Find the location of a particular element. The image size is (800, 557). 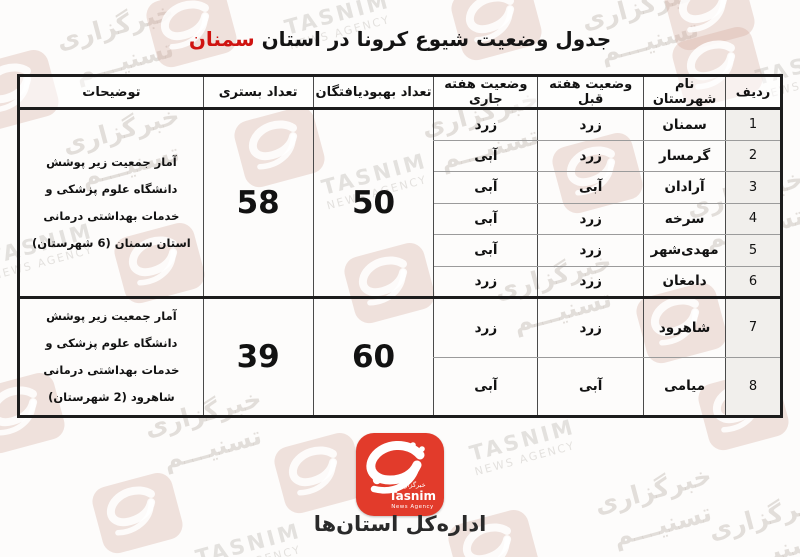

tasnim-logo-label-fa: خبرگزاری is located at coordinates (412, 485).